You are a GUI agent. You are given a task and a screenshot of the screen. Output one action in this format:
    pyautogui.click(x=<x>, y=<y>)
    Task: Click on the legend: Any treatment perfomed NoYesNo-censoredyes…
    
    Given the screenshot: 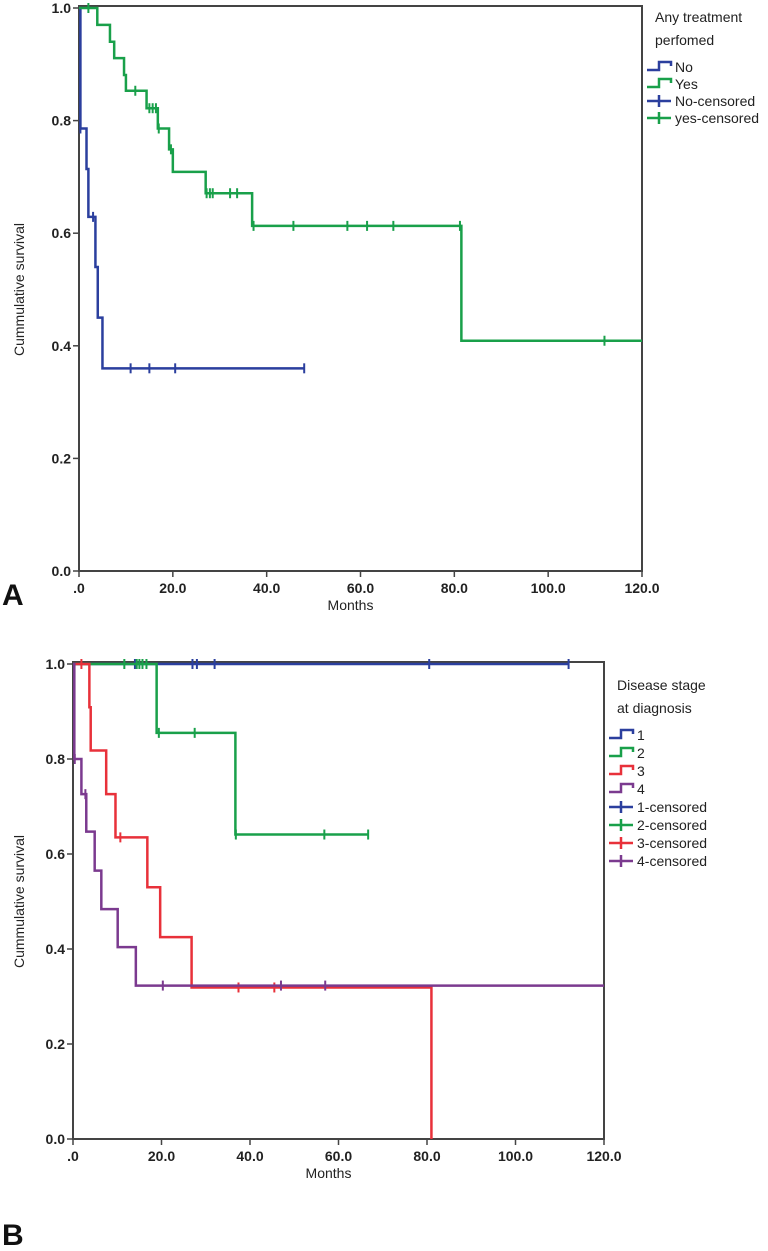 What is the action you would take?
    pyautogui.click(x=703, y=67)
    